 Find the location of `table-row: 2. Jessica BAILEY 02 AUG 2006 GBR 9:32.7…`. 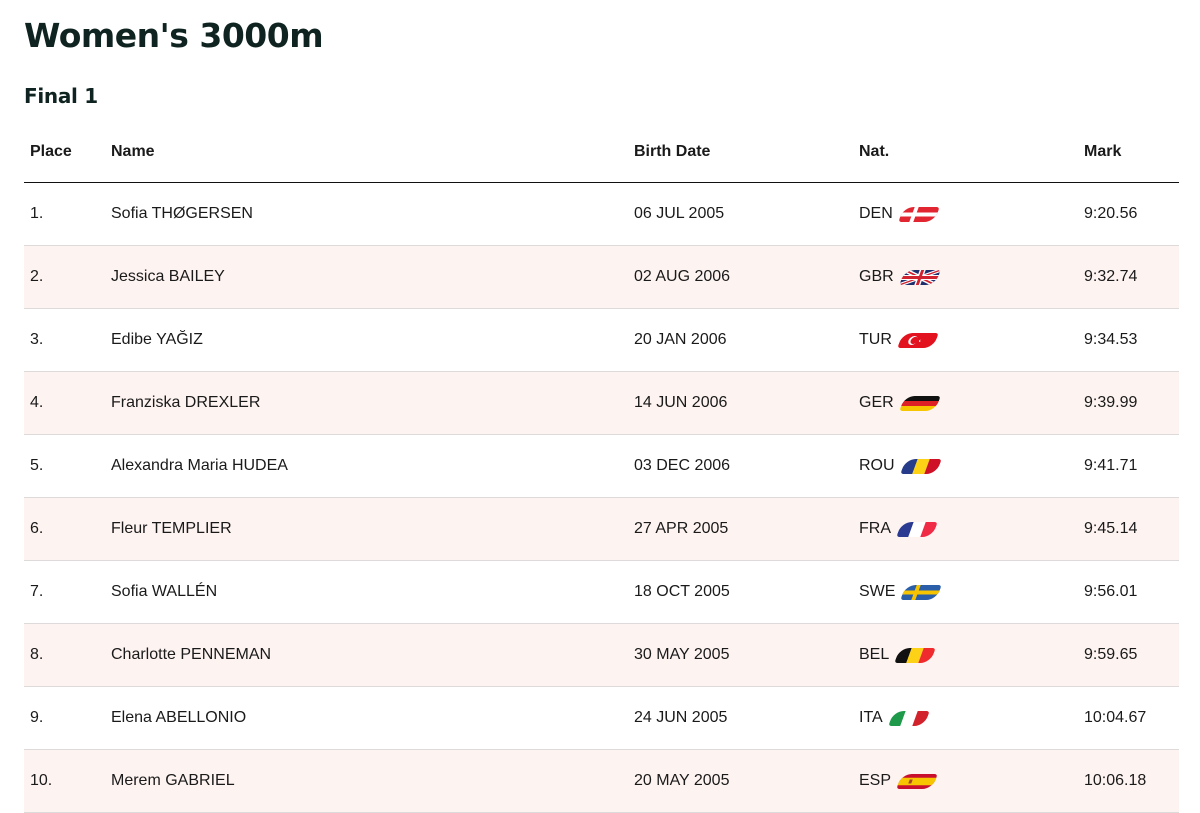

table-row: 2. Jessica BAILEY 02 AUG 2006 GBR 9:32.7… is located at coordinates (601, 277).